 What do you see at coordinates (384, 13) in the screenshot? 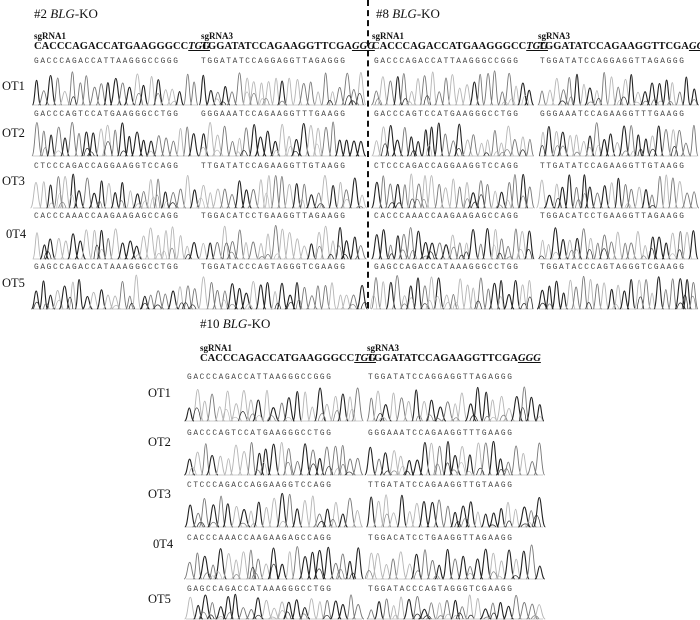
I see `panel-title-num: #8` at bounding box center [384, 13].